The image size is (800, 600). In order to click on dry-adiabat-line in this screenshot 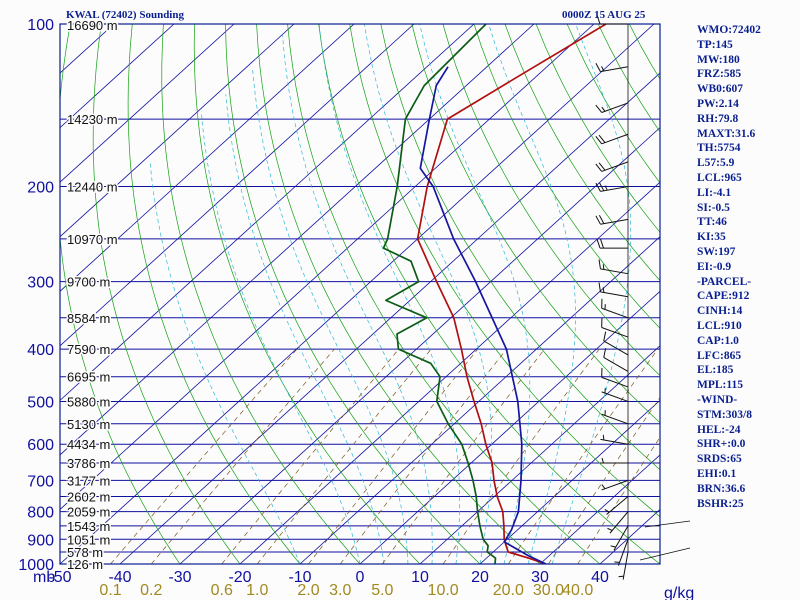, I will do `click(582, 153)`.